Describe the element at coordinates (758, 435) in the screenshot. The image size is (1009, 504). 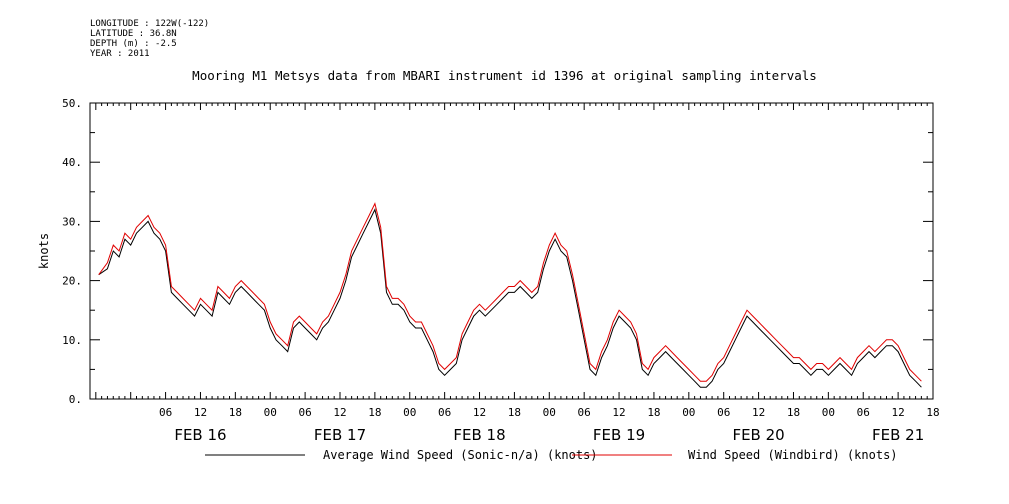
I see `date-label: FEB 20` at that location.